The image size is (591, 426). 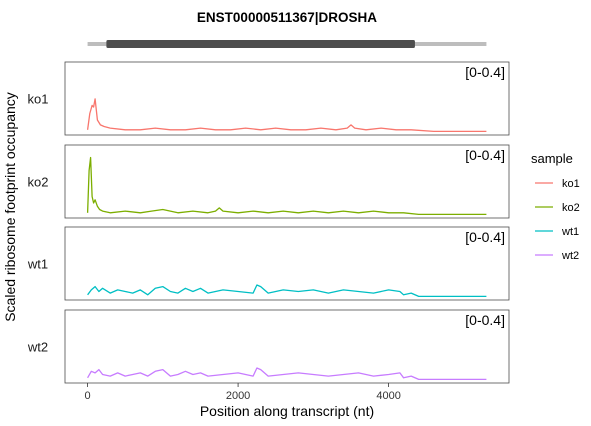 I want to click on series-line-wt1, so click(x=287, y=291).